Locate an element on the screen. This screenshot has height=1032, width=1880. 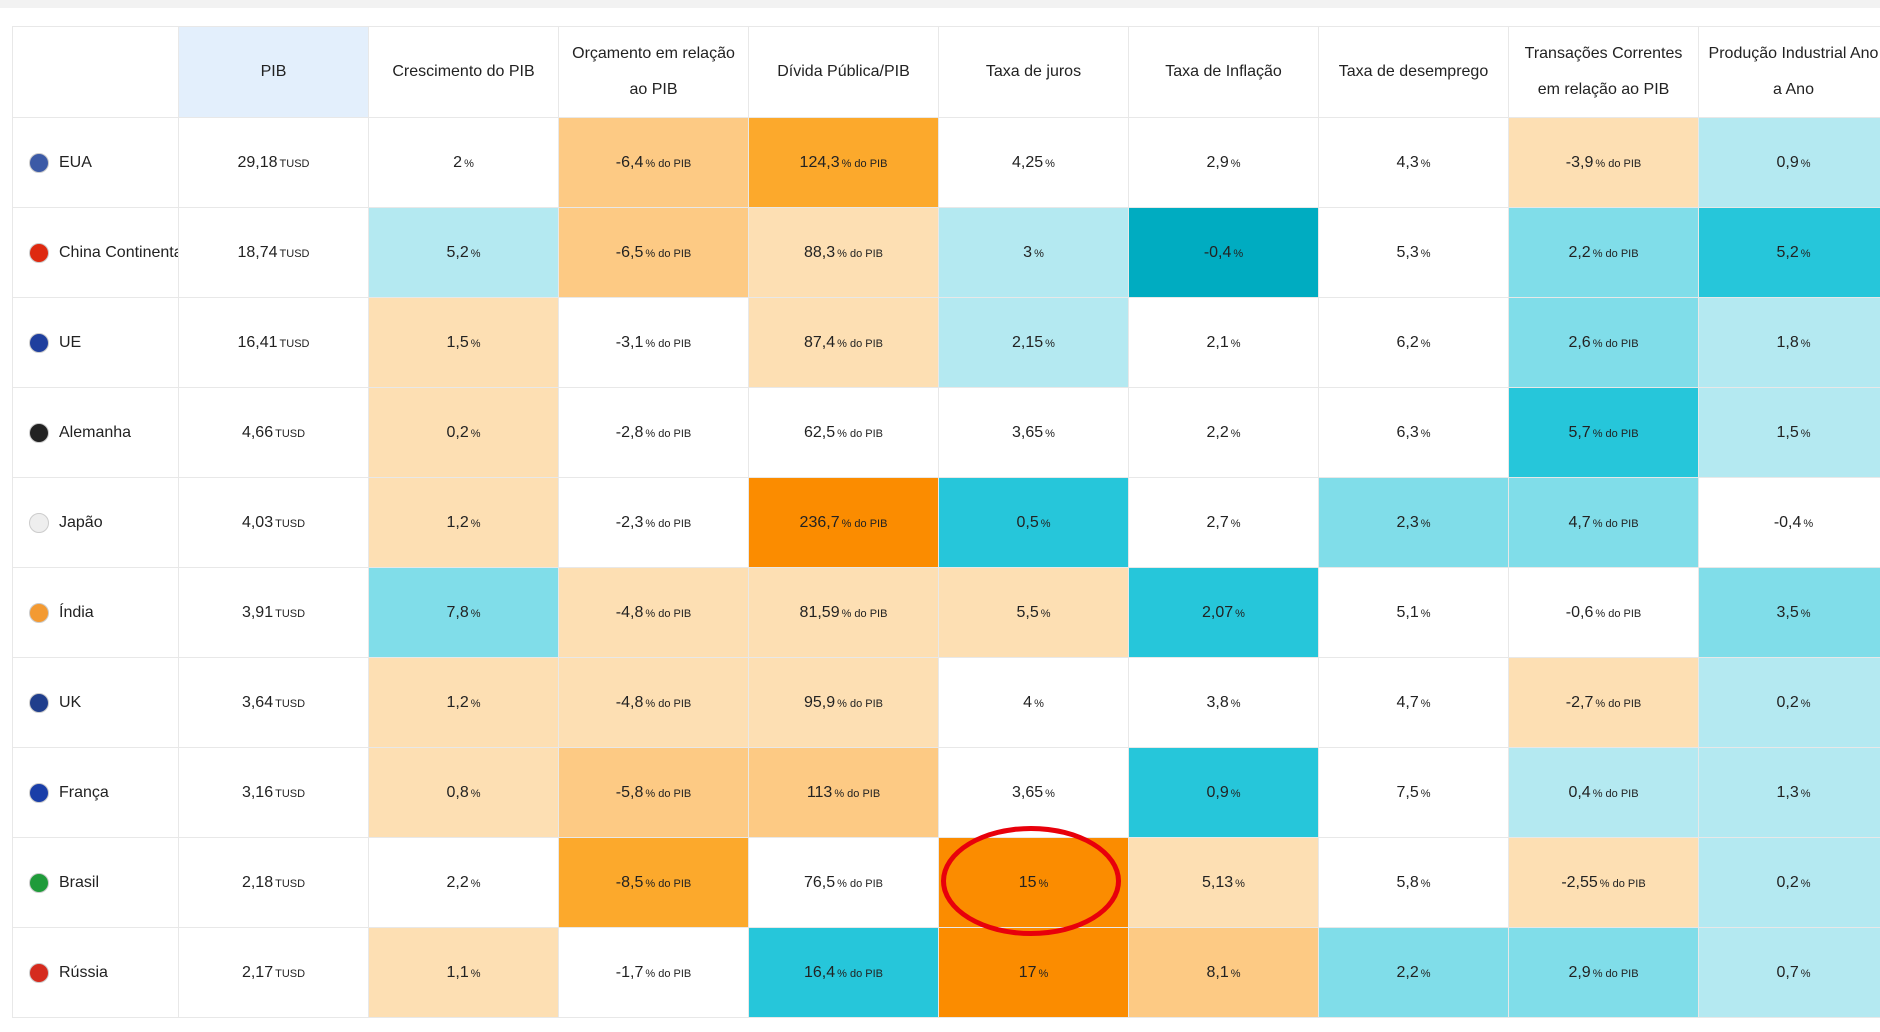
cell-value: 16,4 is located at coordinates (820, 972).